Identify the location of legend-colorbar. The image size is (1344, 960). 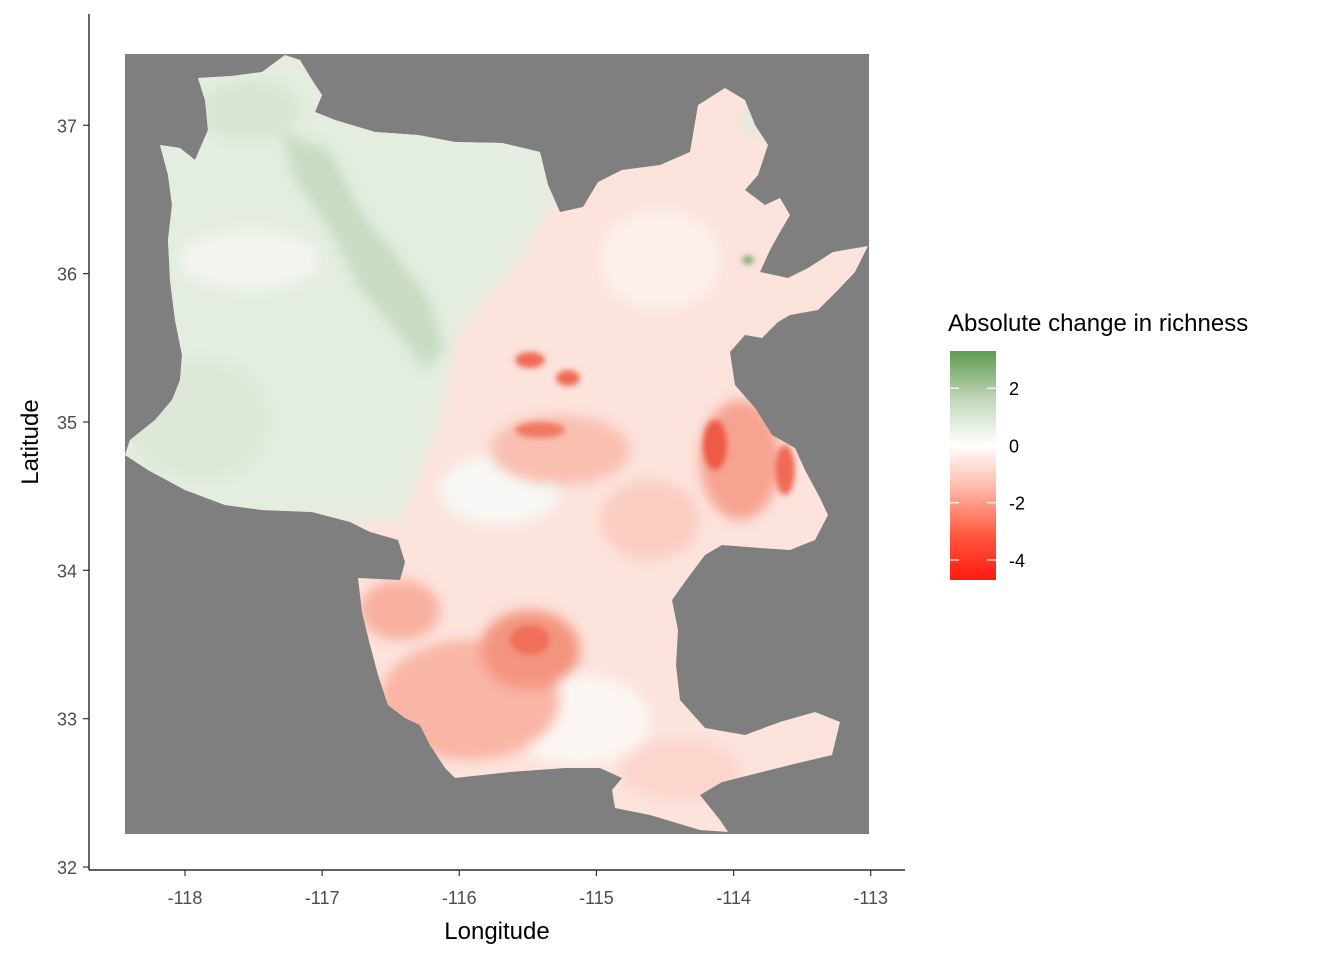
(973, 465).